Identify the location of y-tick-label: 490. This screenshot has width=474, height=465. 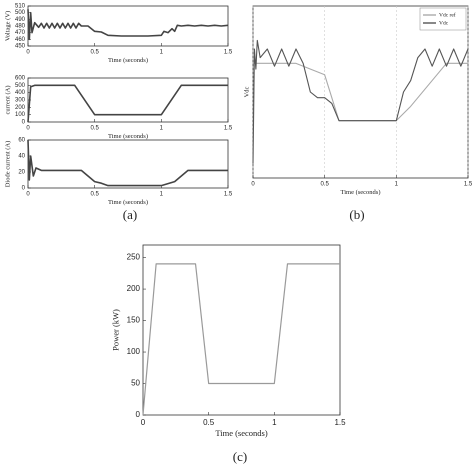
(20, 20).